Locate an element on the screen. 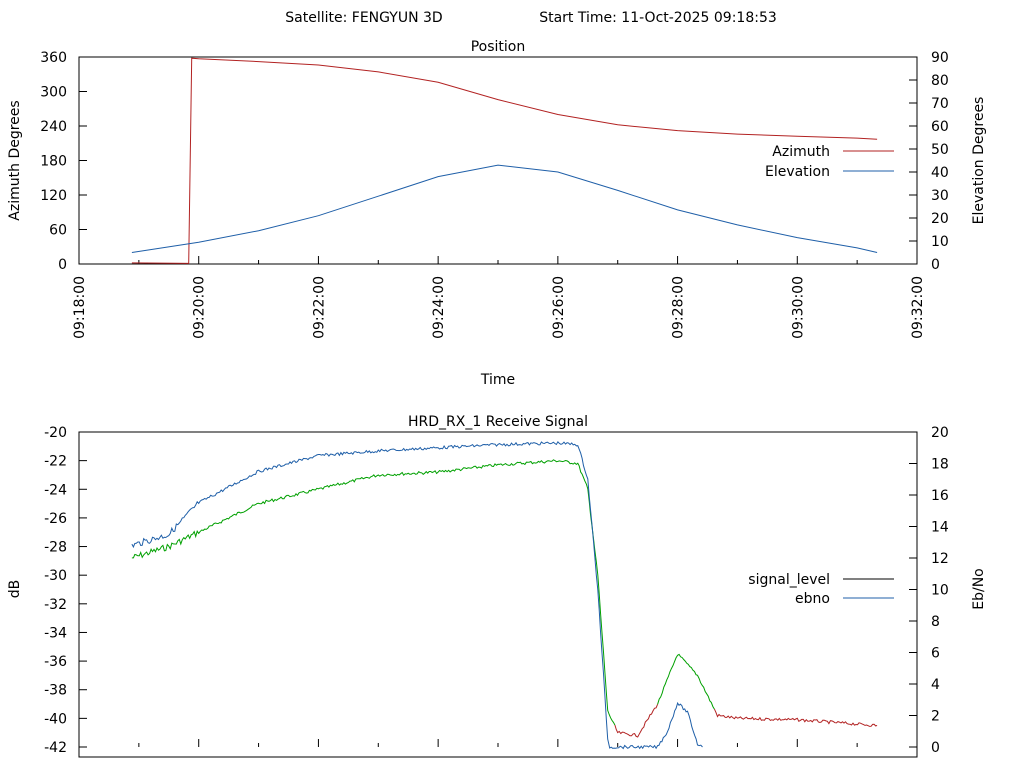  y-tick-label: 300 is located at coordinates (53, 93).